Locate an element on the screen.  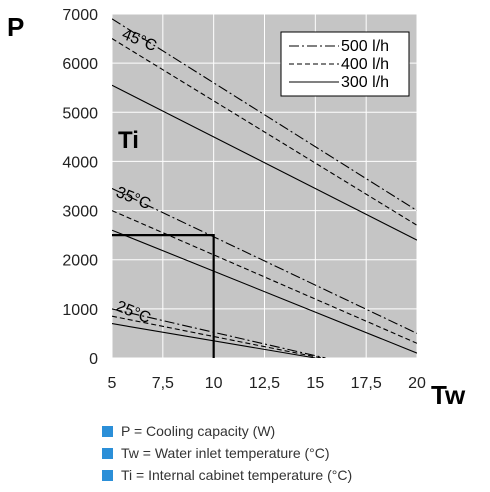
y-tick-label: 0 is located at coordinates (93, 359).